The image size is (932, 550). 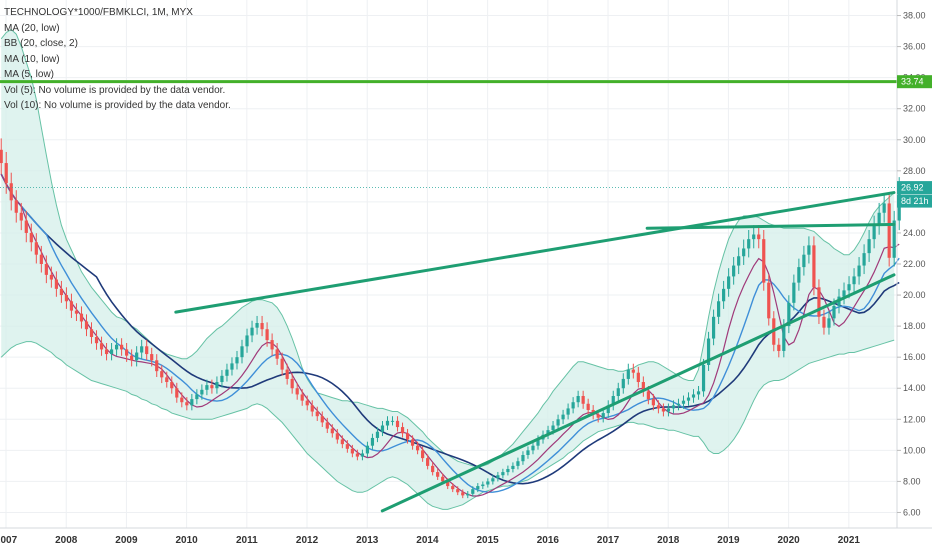 I want to click on time-tick-label: 2009, so click(x=126, y=540).